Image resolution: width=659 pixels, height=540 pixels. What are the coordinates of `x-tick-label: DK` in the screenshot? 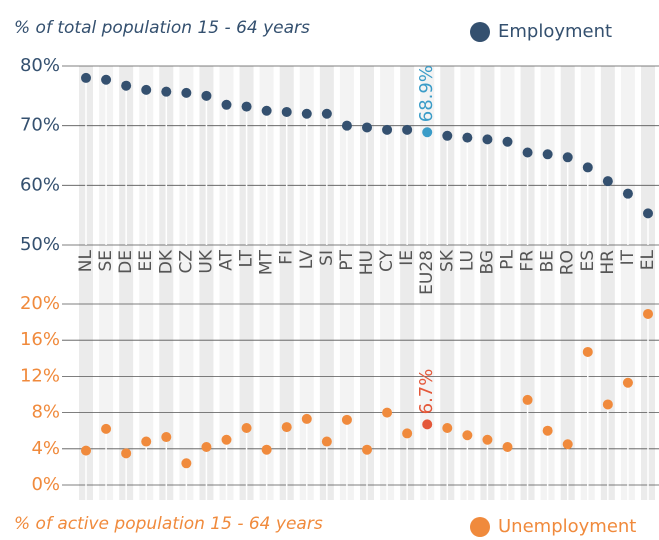 It's located at (166, 261).